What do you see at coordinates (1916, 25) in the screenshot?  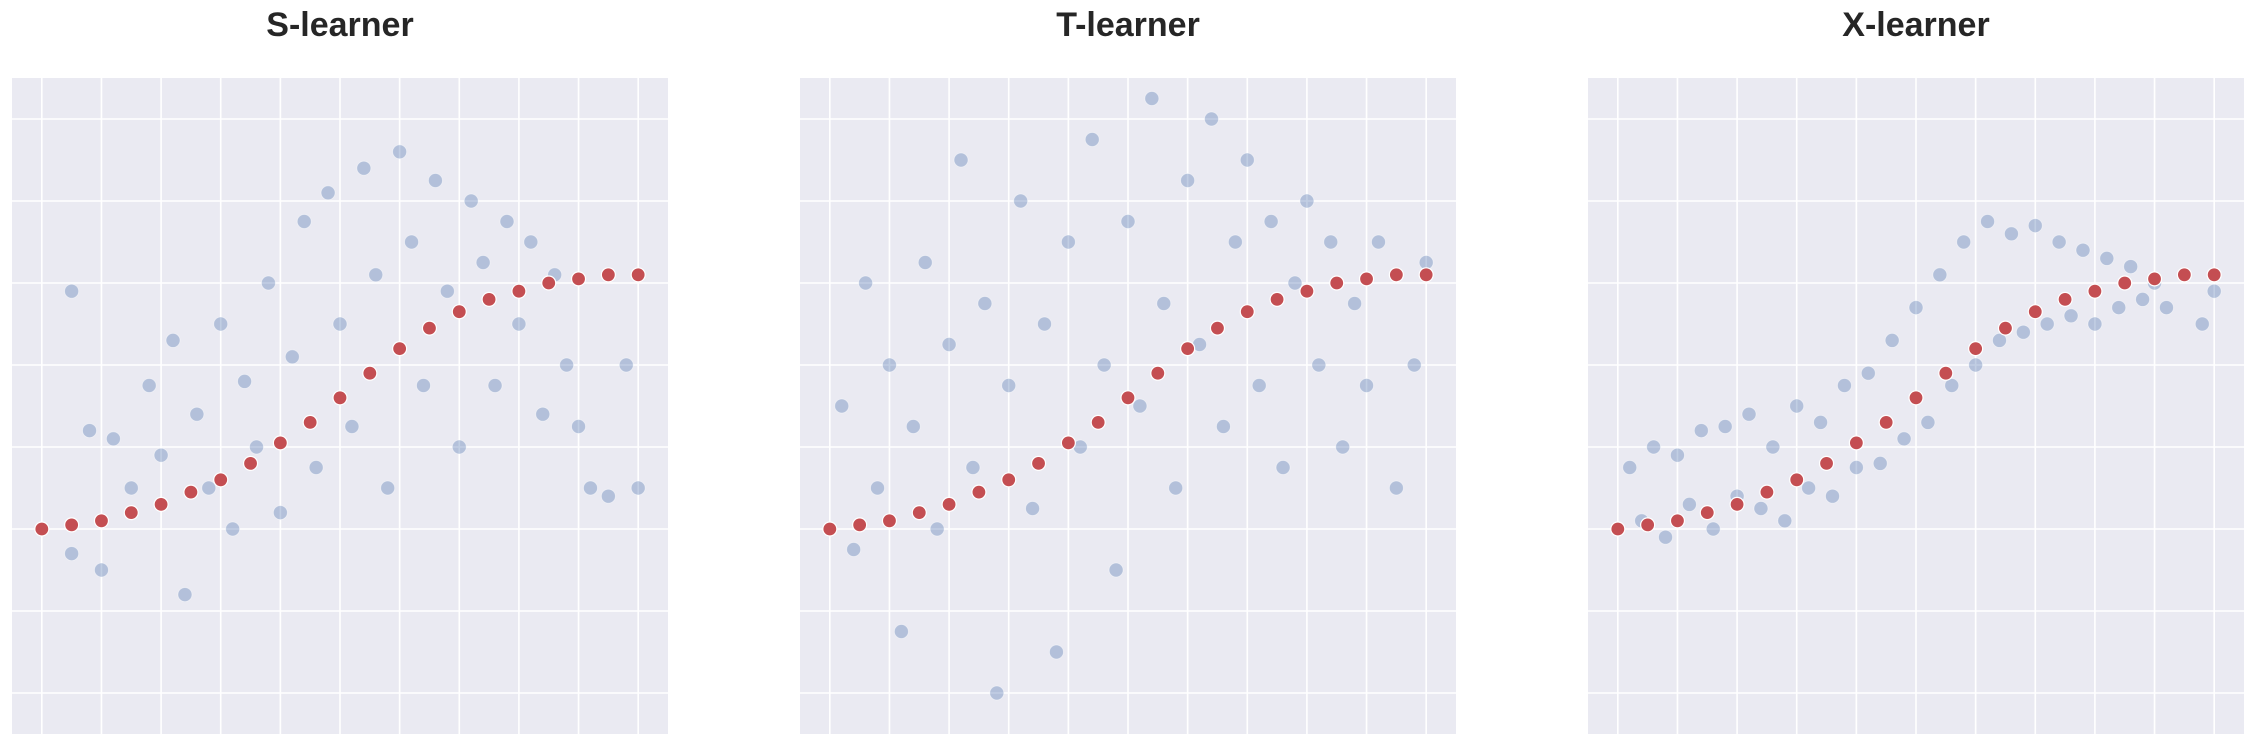 I see `chart-title: X-learner` at bounding box center [1916, 25].